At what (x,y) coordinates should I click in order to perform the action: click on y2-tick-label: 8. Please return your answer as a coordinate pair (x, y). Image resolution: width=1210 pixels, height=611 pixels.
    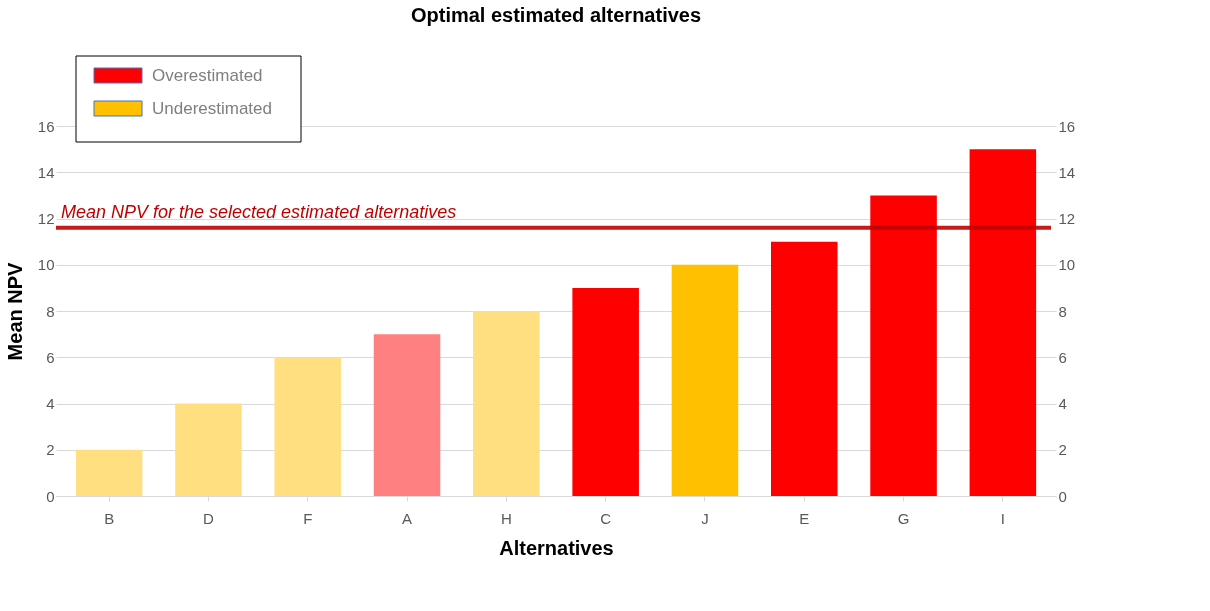
    Looking at the image, I should click on (1062, 311).